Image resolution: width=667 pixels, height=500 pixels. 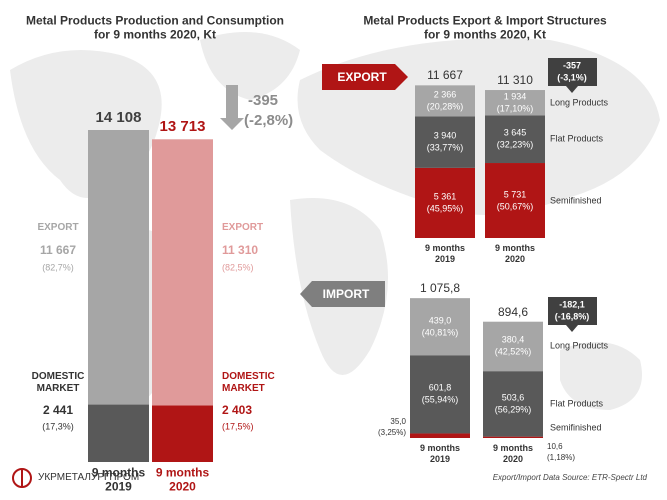 What do you see at coordinates (515, 144) in the screenshot?
I see `share-label: (32,23%)` at bounding box center [515, 144].